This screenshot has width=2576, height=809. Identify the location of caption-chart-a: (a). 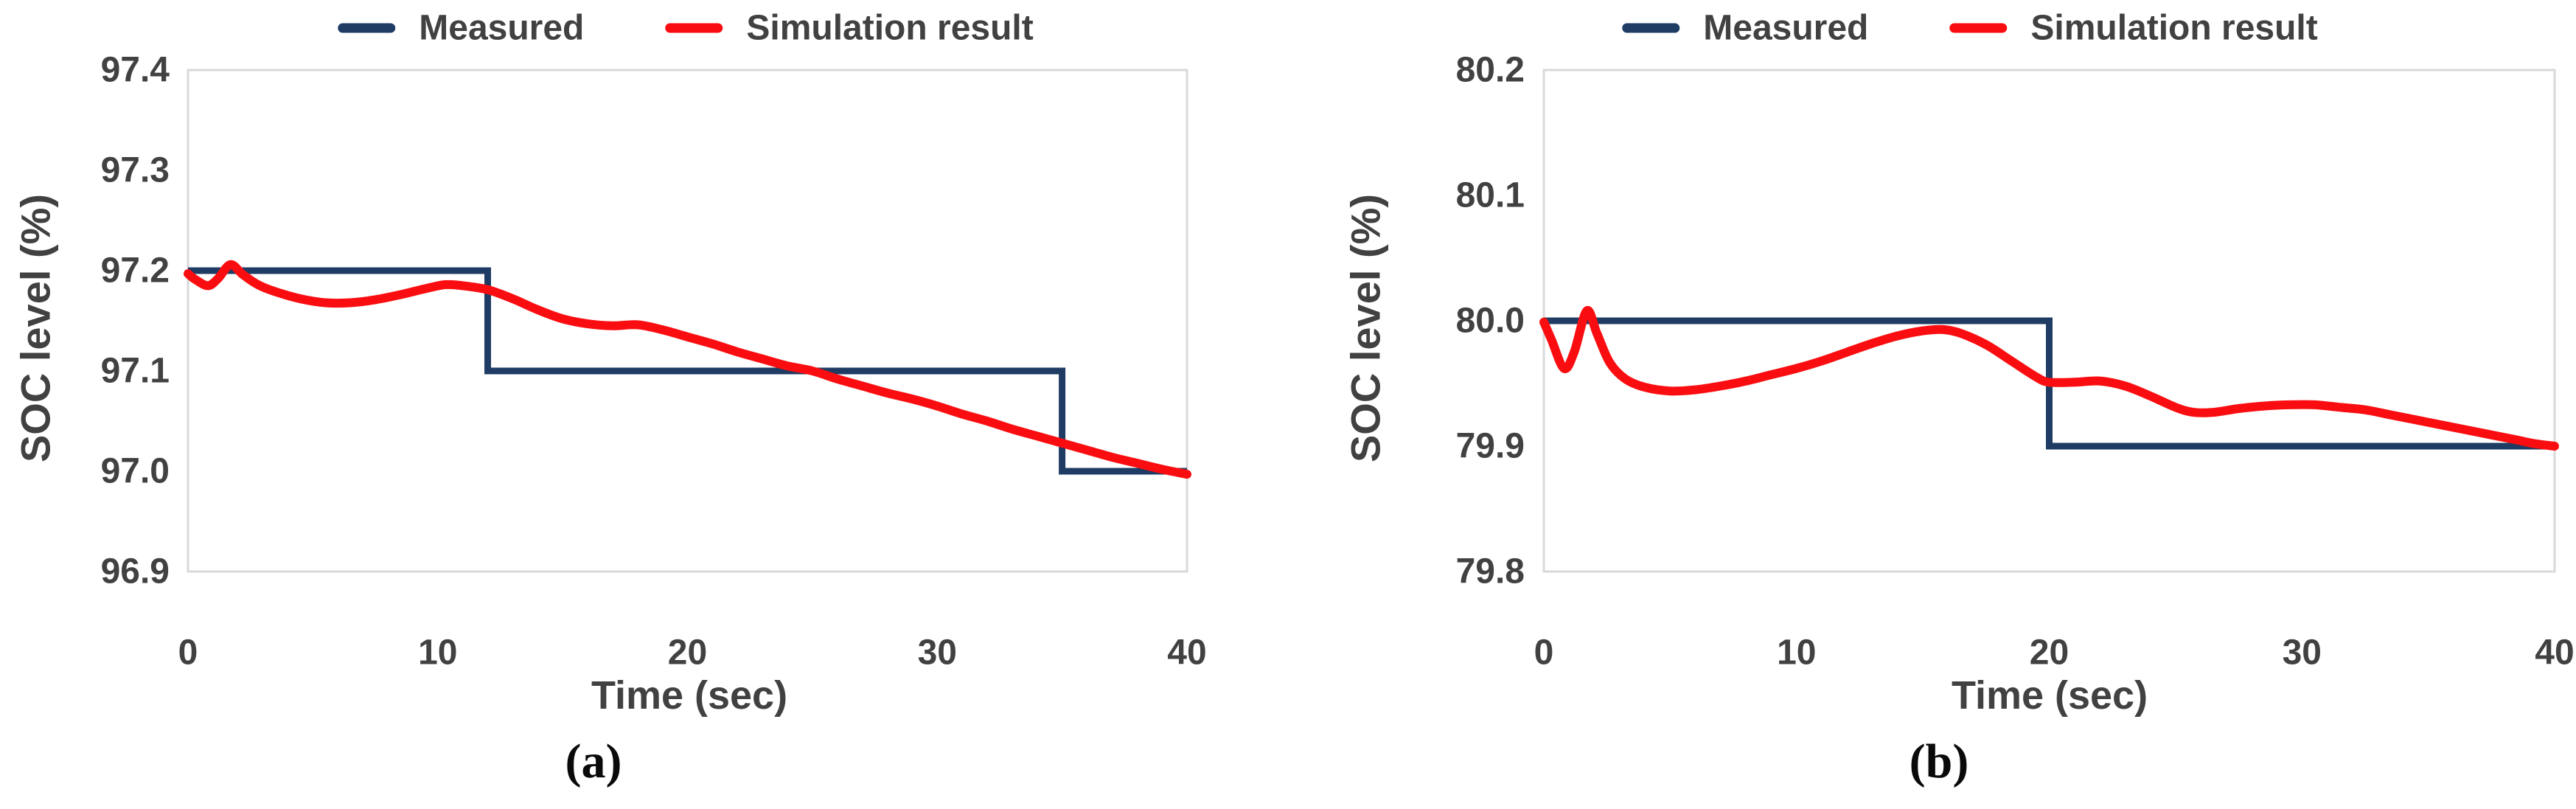
(593, 762).